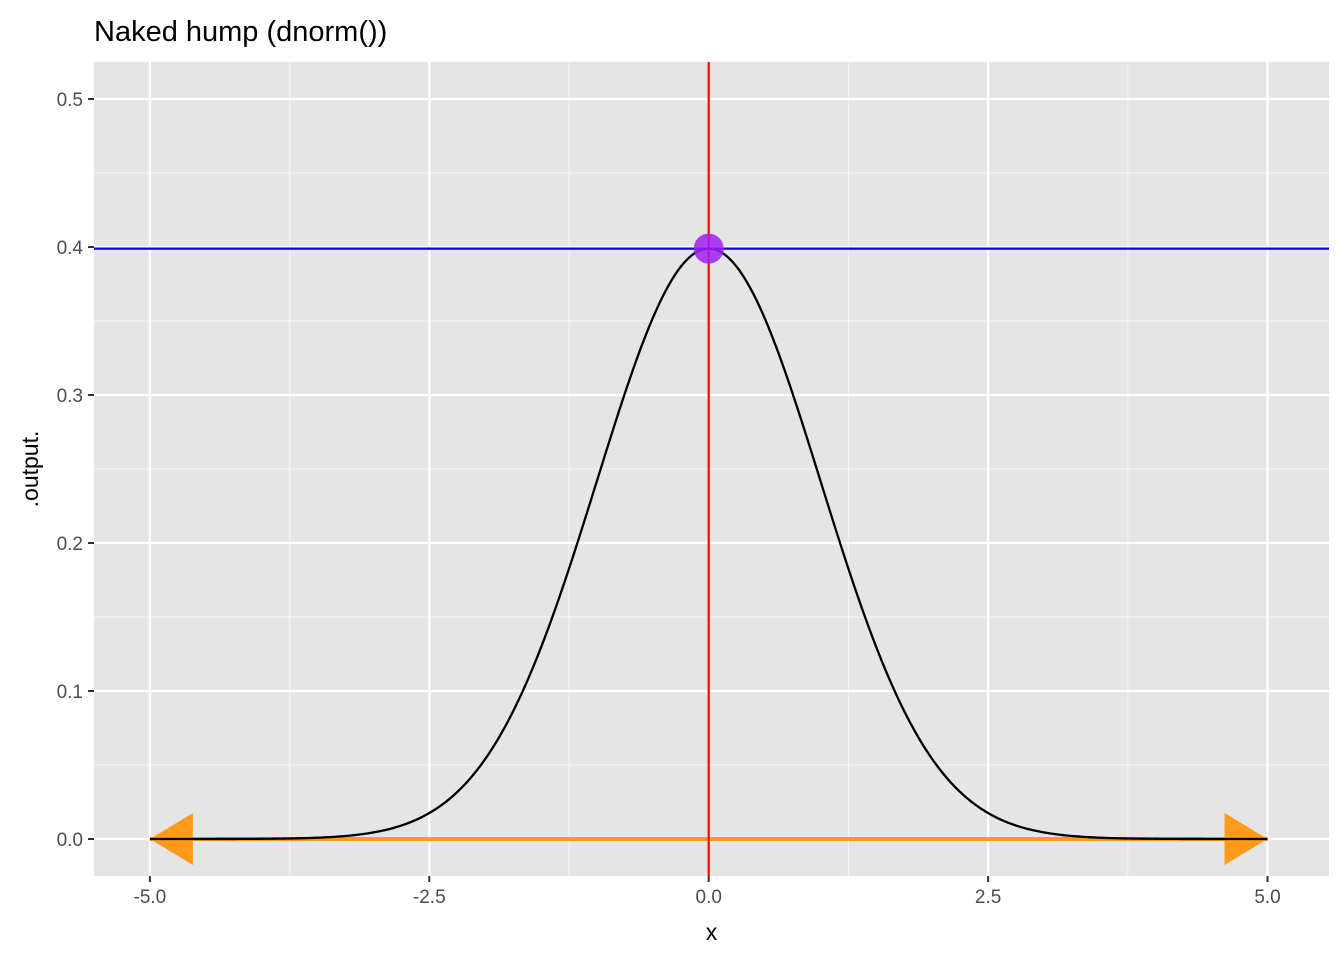 The width and height of the screenshot is (1344, 960). What do you see at coordinates (240, 32) in the screenshot?
I see `chart-title: Naked hump (dnorm())` at bounding box center [240, 32].